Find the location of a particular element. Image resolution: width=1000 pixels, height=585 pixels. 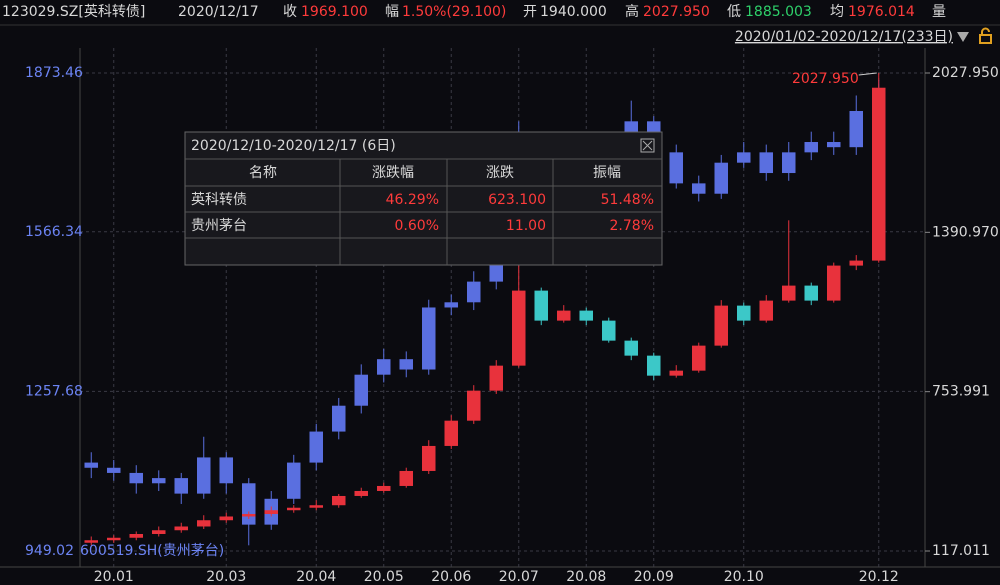

y-tick-label: 949.02 is located at coordinates (49, 551).